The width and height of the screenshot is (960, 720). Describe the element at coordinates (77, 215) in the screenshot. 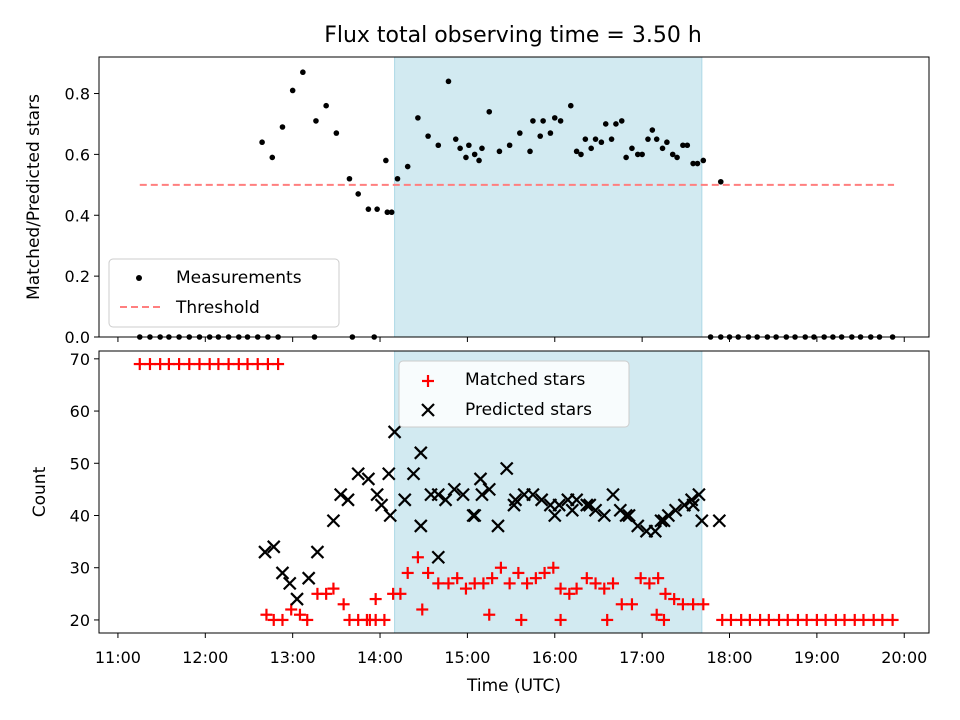

I see `top-y-tick-label: 0.4` at that location.